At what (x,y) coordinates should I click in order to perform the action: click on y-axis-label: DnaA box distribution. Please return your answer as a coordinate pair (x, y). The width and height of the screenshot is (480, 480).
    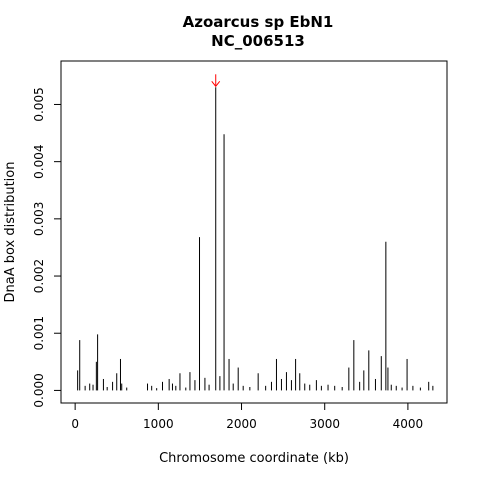
    Looking at the image, I should click on (10, 232).